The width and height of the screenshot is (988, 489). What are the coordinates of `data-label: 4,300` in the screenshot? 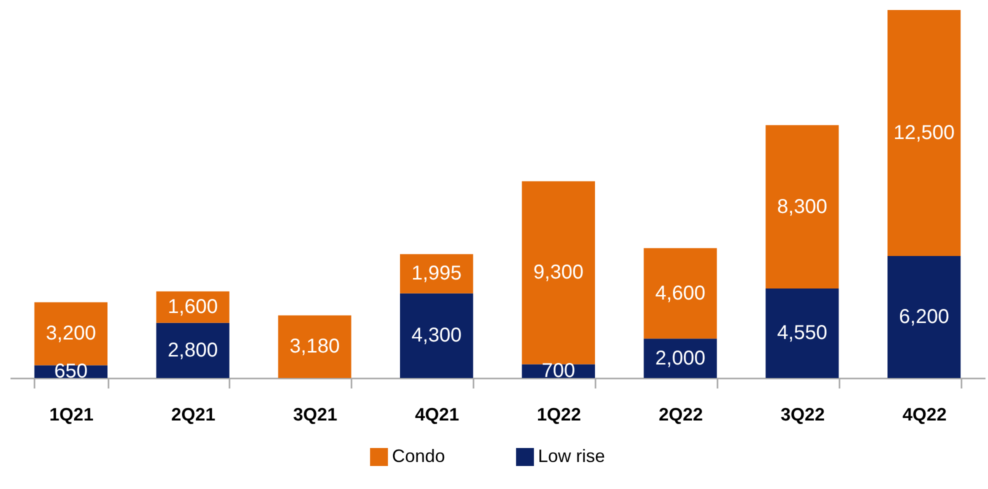 It's located at (437, 335).